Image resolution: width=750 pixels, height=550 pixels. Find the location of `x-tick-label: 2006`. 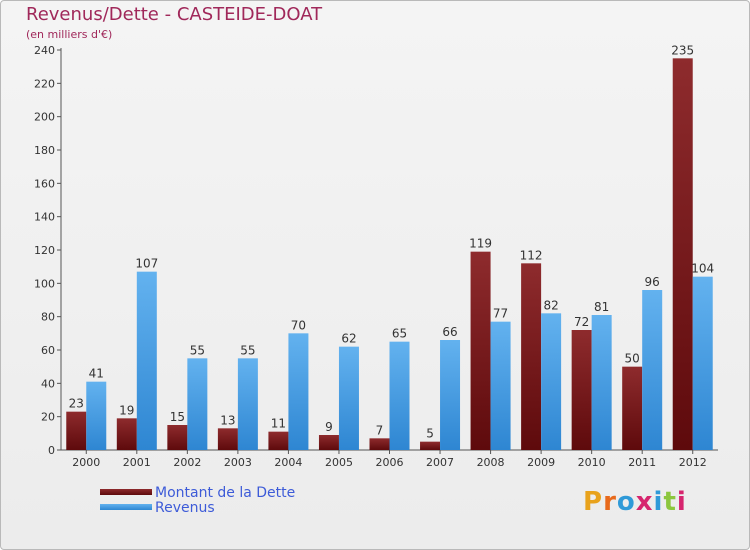

x-tick-label: 2006 is located at coordinates (390, 462).